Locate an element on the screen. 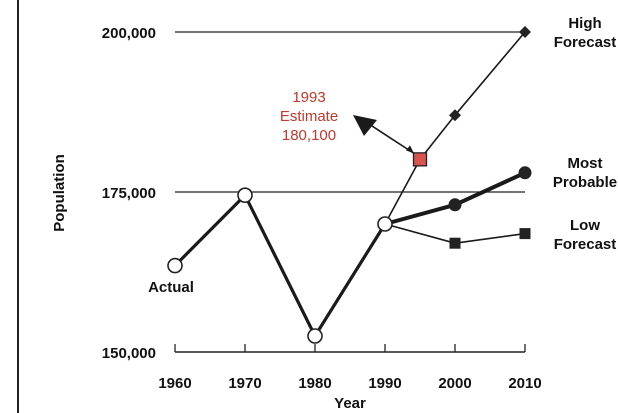  high-forecast-point-2010 is located at coordinates (525, 32).